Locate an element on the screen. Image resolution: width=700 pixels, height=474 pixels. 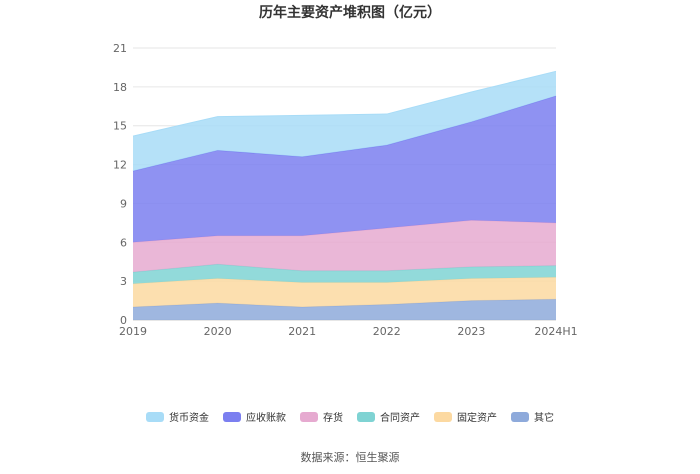
legend-label: 存货 is located at coordinates (333, 417).